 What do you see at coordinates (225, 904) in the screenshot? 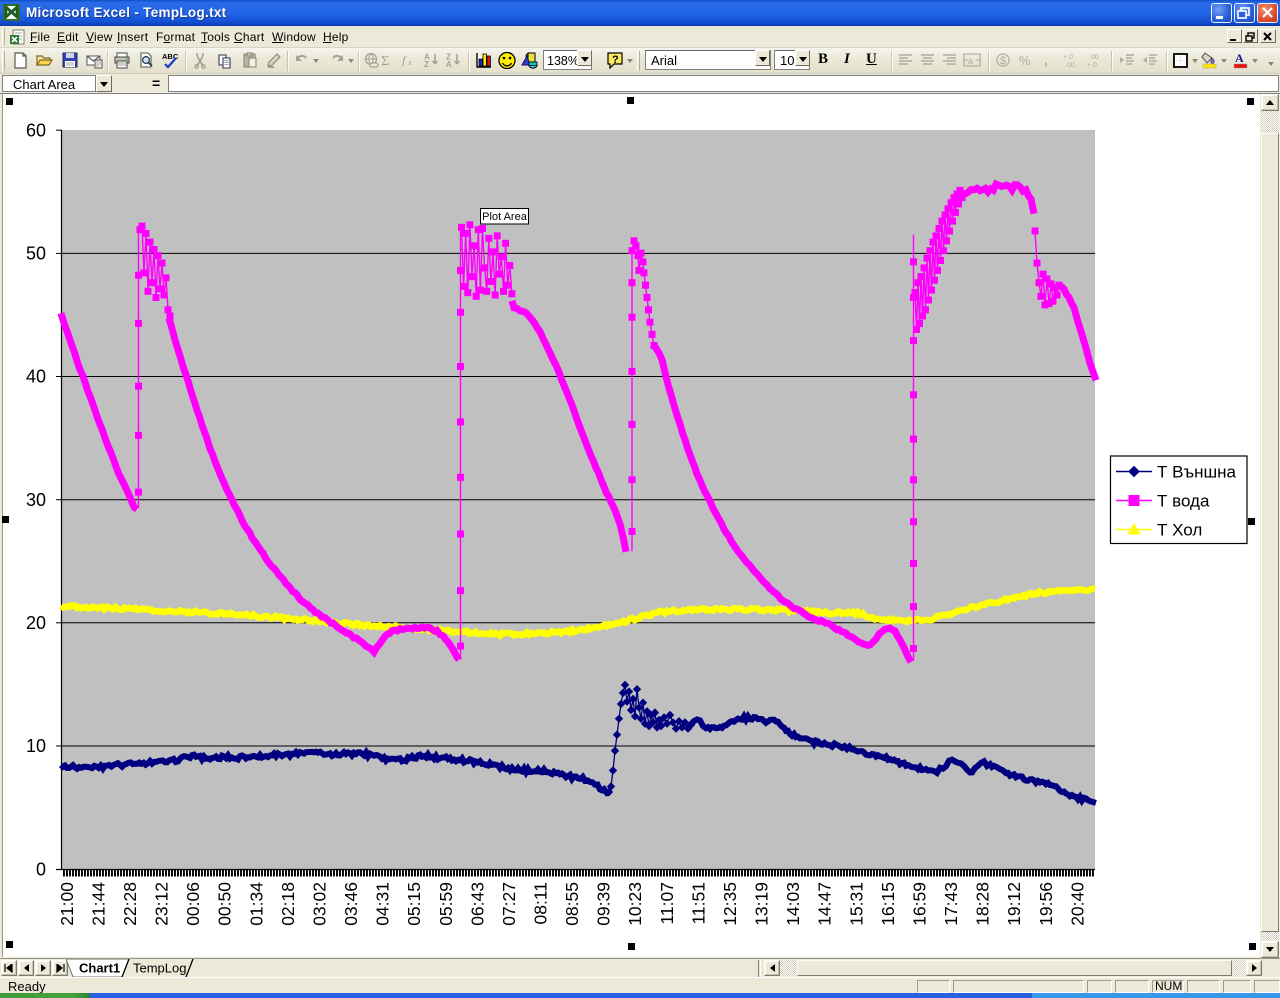
I see `svg-text: 00:50` at bounding box center [225, 904].